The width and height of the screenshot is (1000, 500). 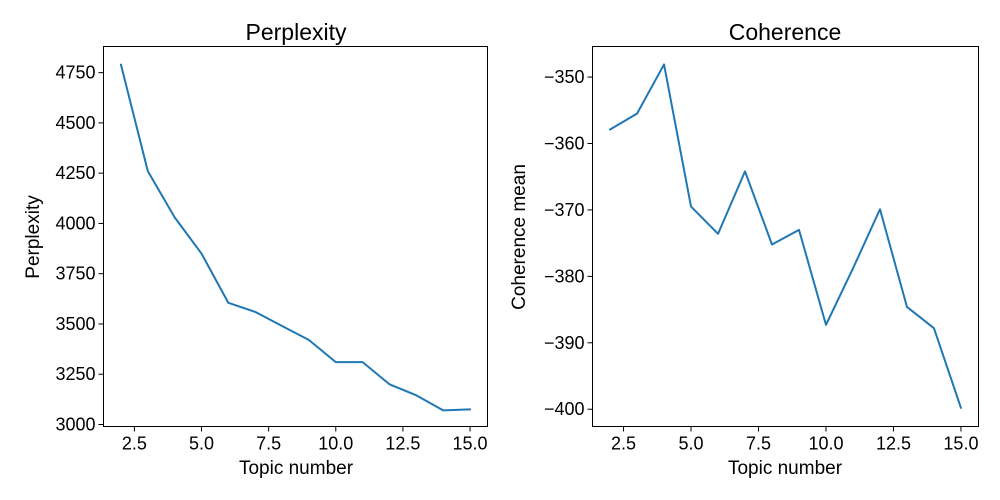 What do you see at coordinates (75, 374) in the screenshot?
I see `y-tick-label: 3250` at bounding box center [75, 374].